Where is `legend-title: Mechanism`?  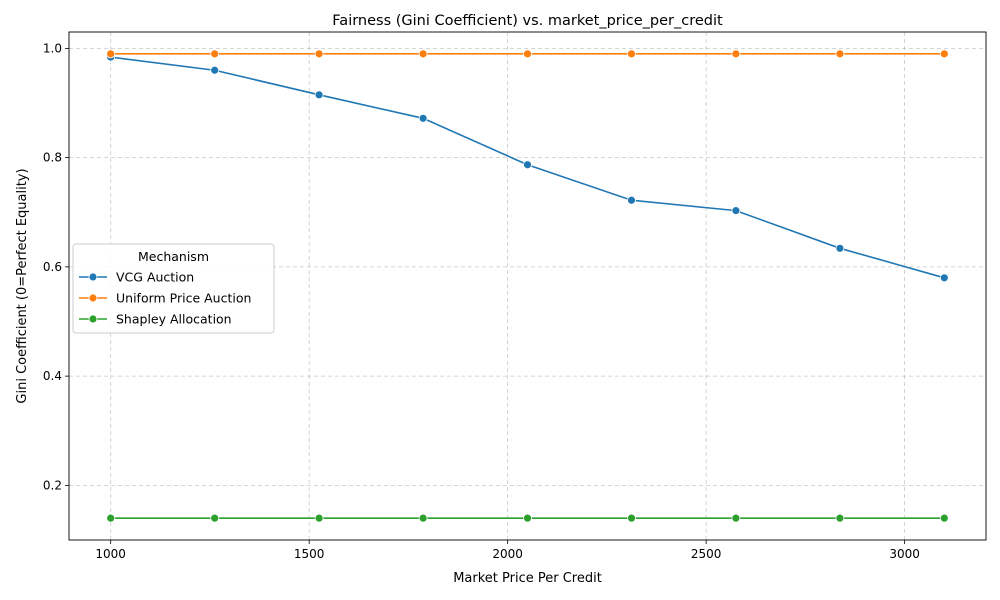 legend-title: Mechanism is located at coordinates (173, 256).